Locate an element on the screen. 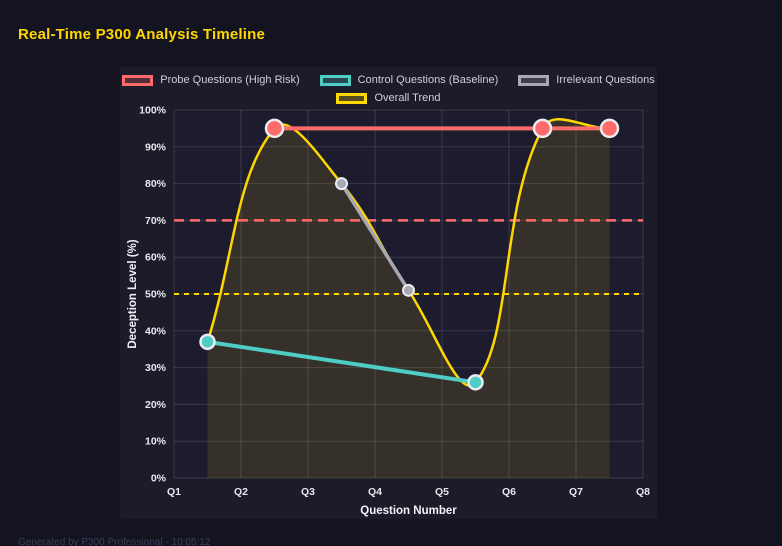 This screenshot has width=782, height=546. legend-item-overall-trend: Overall Trend is located at coordinates (388, 98).